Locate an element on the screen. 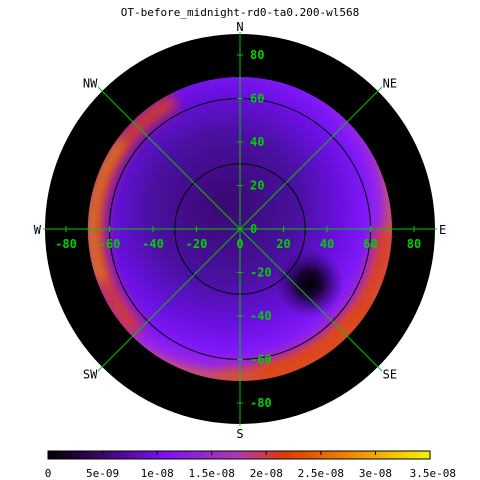 This screenshot has width=480, height=480. x-tick-label: -80 is located at coordinates (66, 244).